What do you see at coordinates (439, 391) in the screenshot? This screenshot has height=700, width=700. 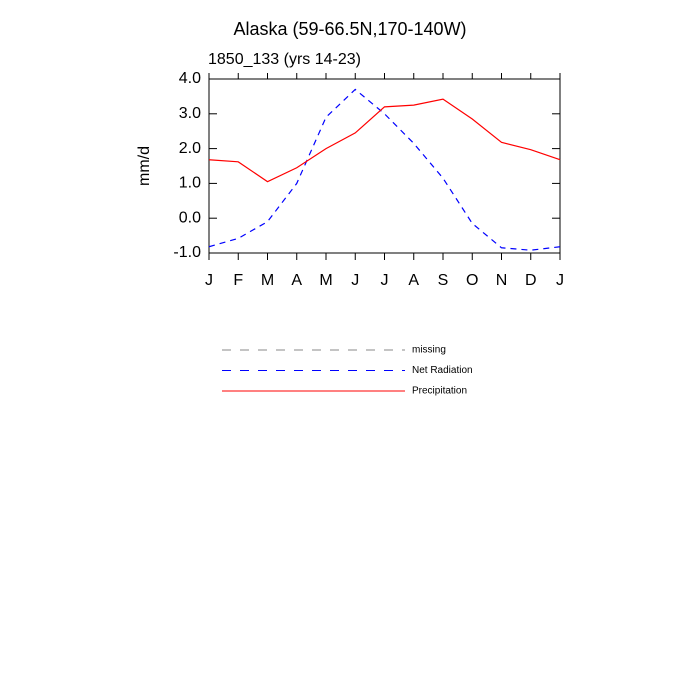 I see `legend-label: Precipitation` at bounding box center [439, 391].